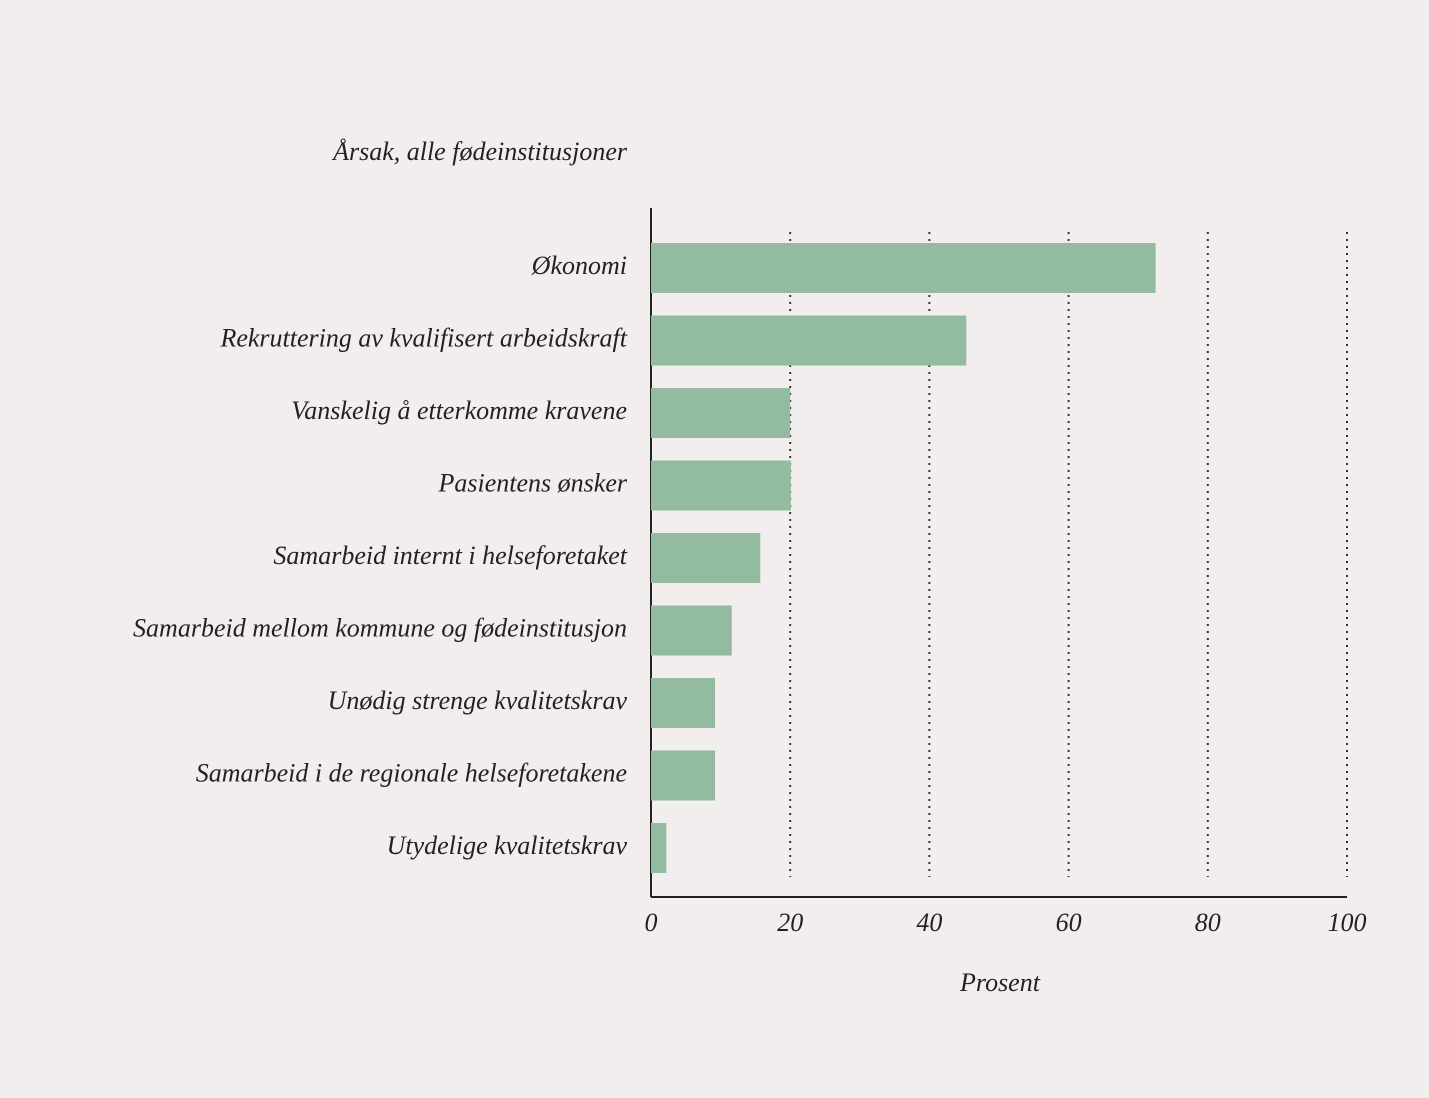 This screenshot has height=1098, width=1429. Describe the element at coordinates (478, 700) in the screenshot. I see `y-tick-label: Unødig strenge kvalitetskrav` at that location.